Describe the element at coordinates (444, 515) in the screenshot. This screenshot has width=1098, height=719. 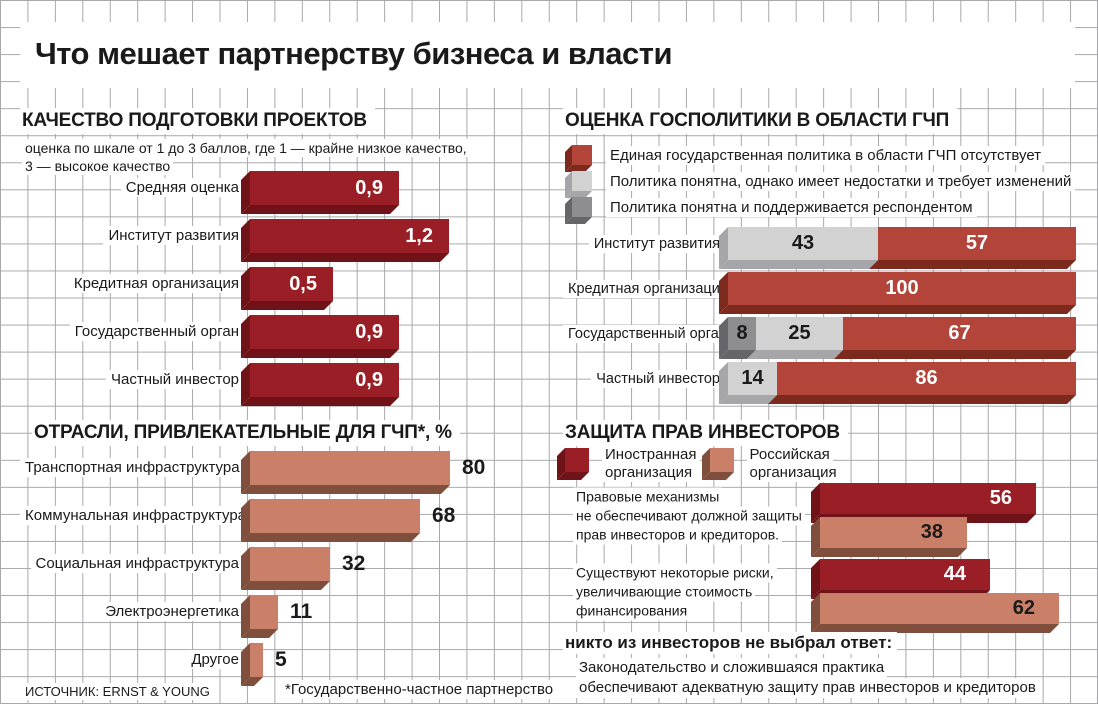
I see `value-label: 68` at that location.